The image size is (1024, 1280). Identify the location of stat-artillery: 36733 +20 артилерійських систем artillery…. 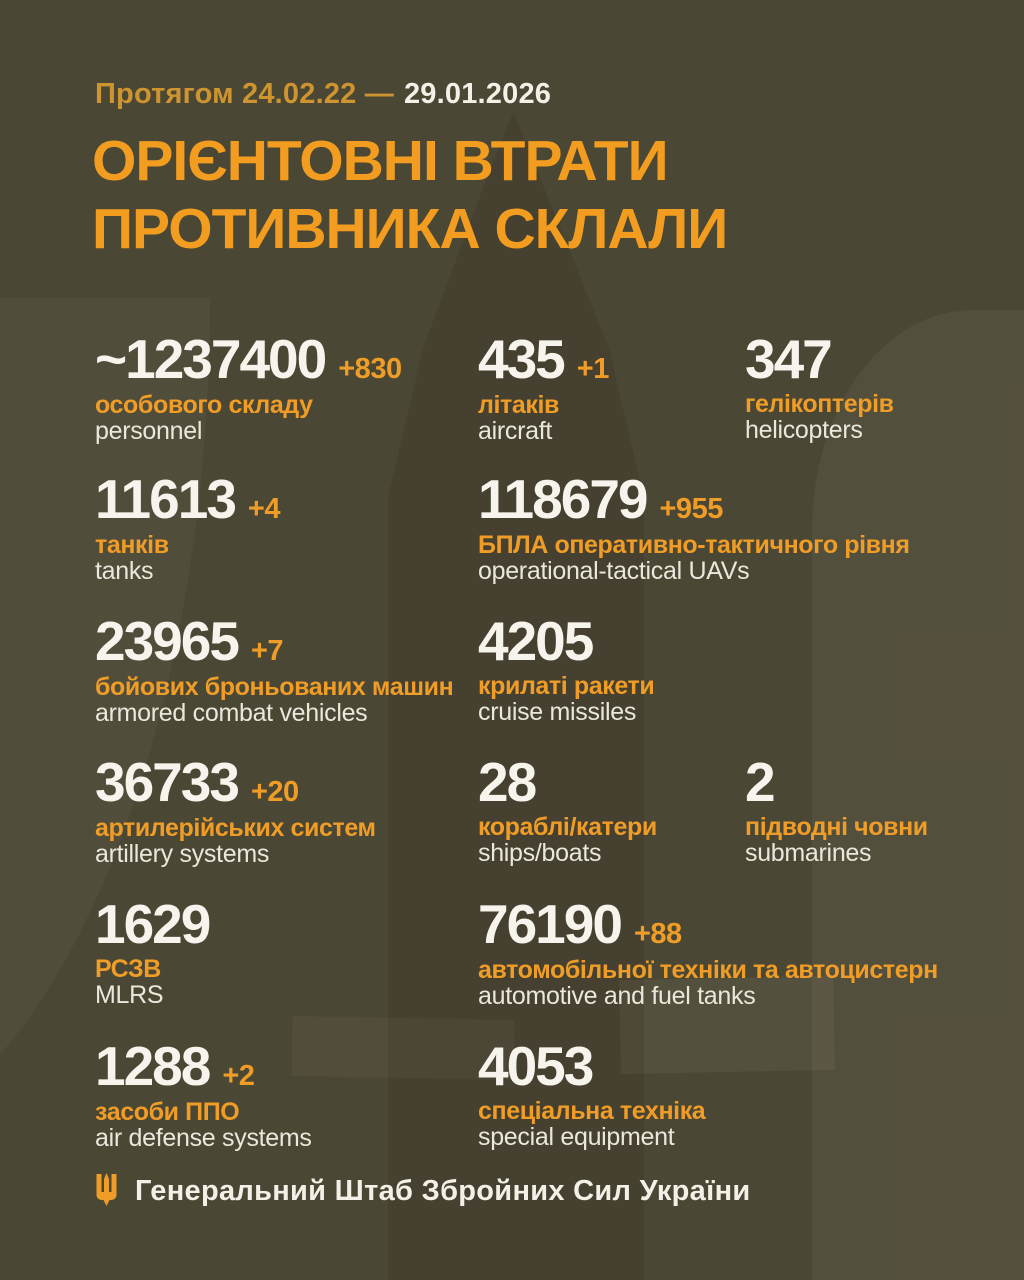
(235, 809).